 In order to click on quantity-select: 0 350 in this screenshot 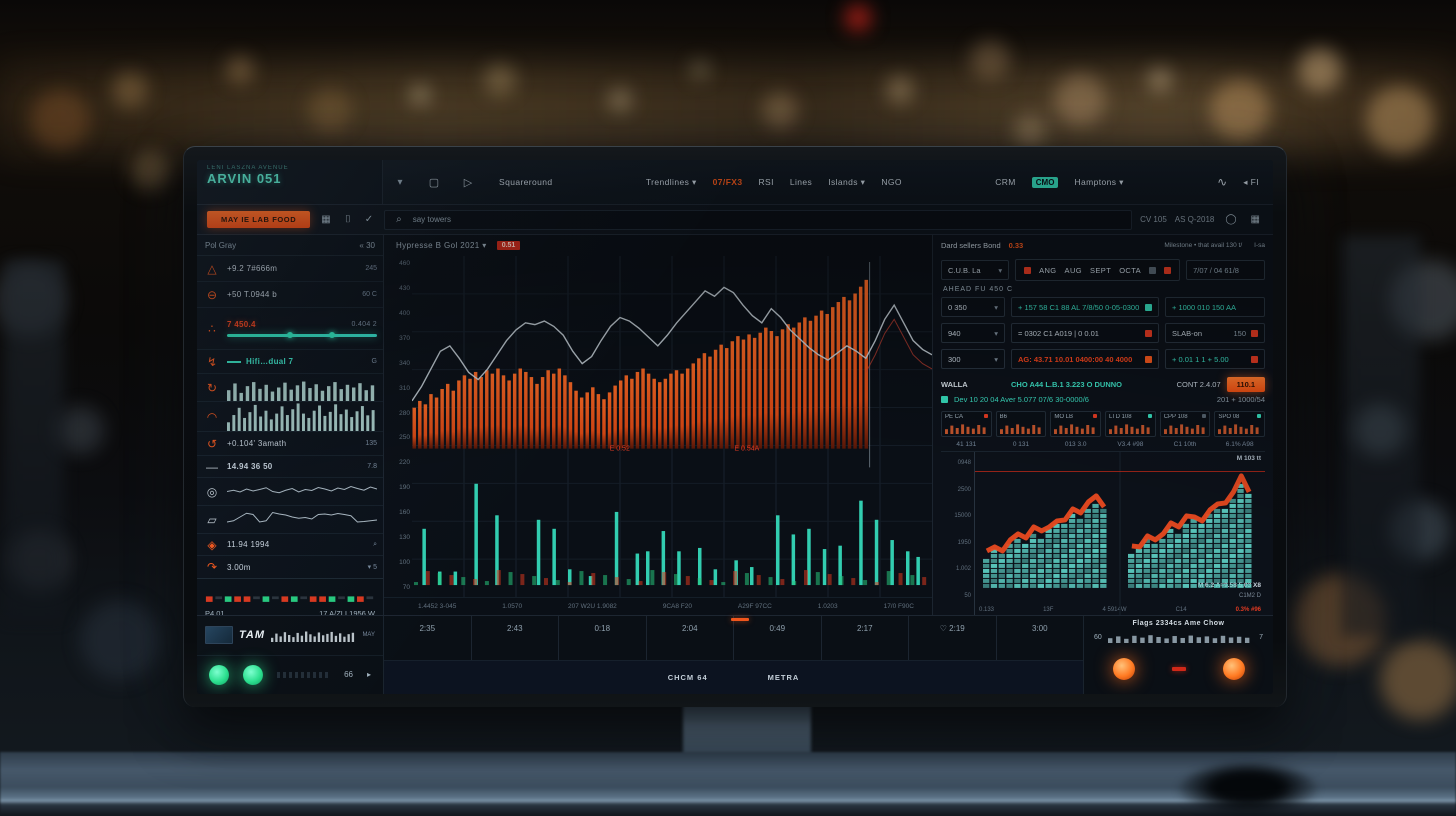, I will do `click(973, 307)`.